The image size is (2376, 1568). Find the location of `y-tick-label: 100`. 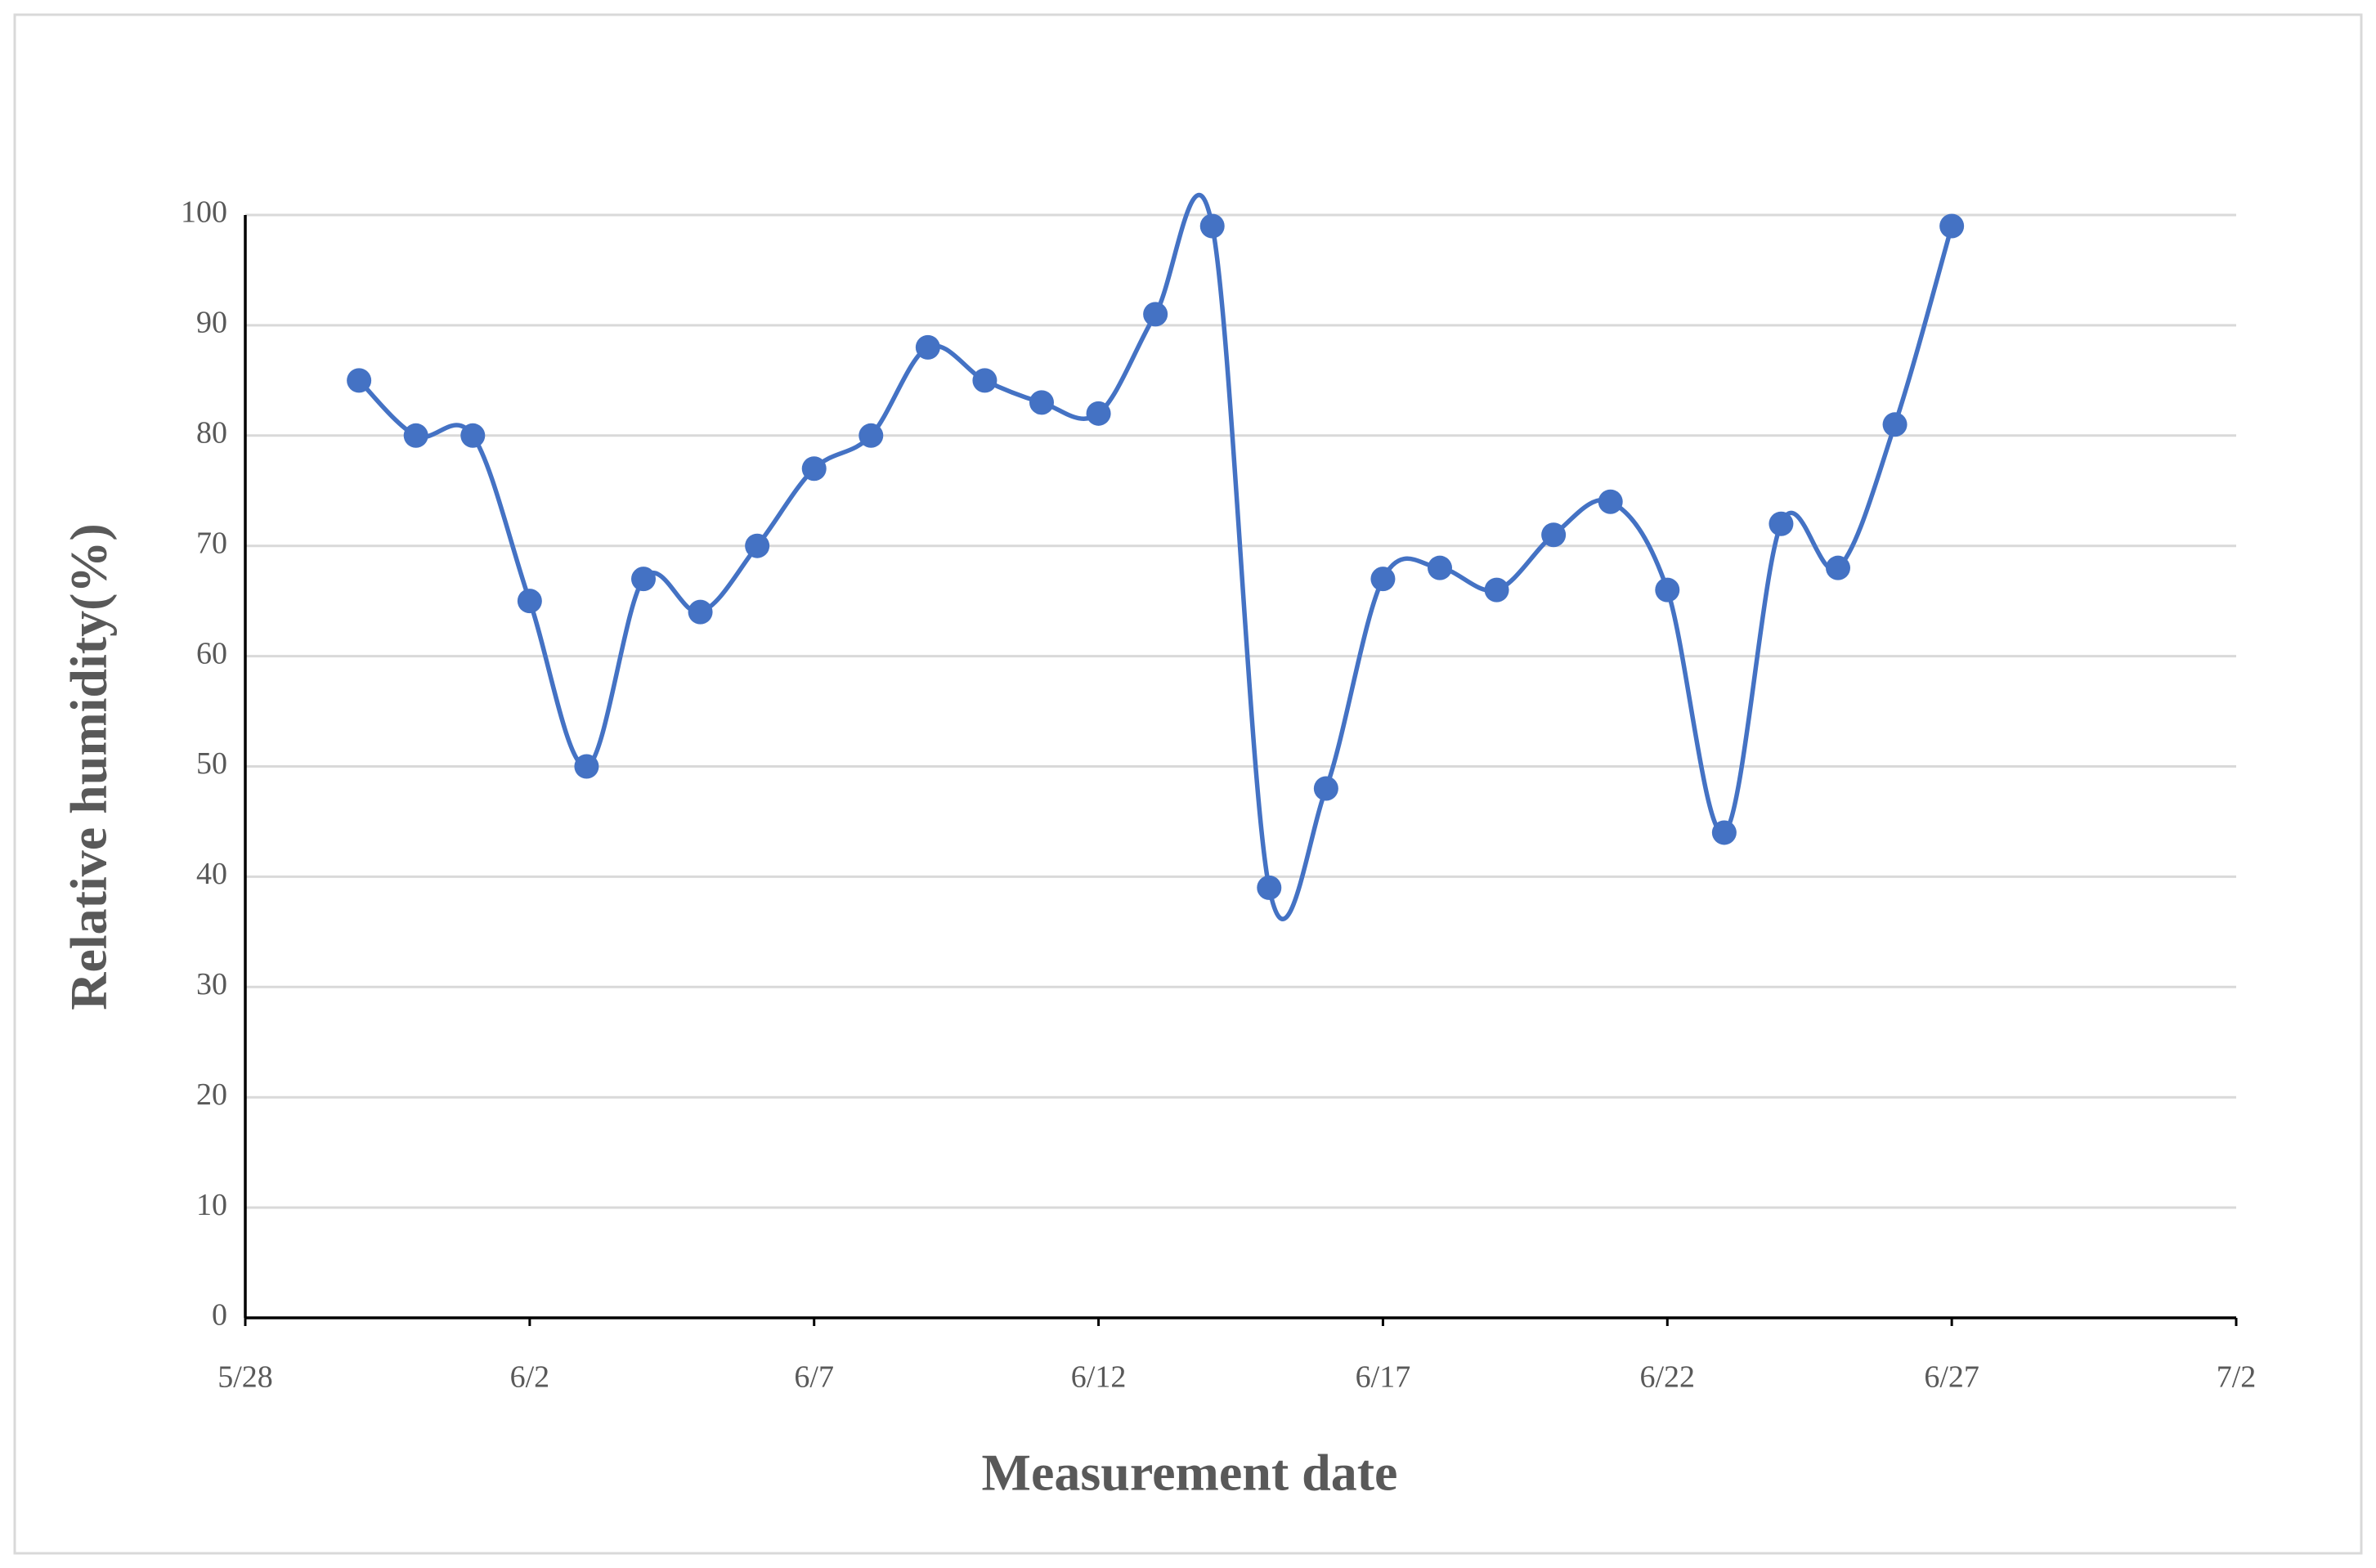

y-tick-label: 100 is located at coordinates (204, 212).